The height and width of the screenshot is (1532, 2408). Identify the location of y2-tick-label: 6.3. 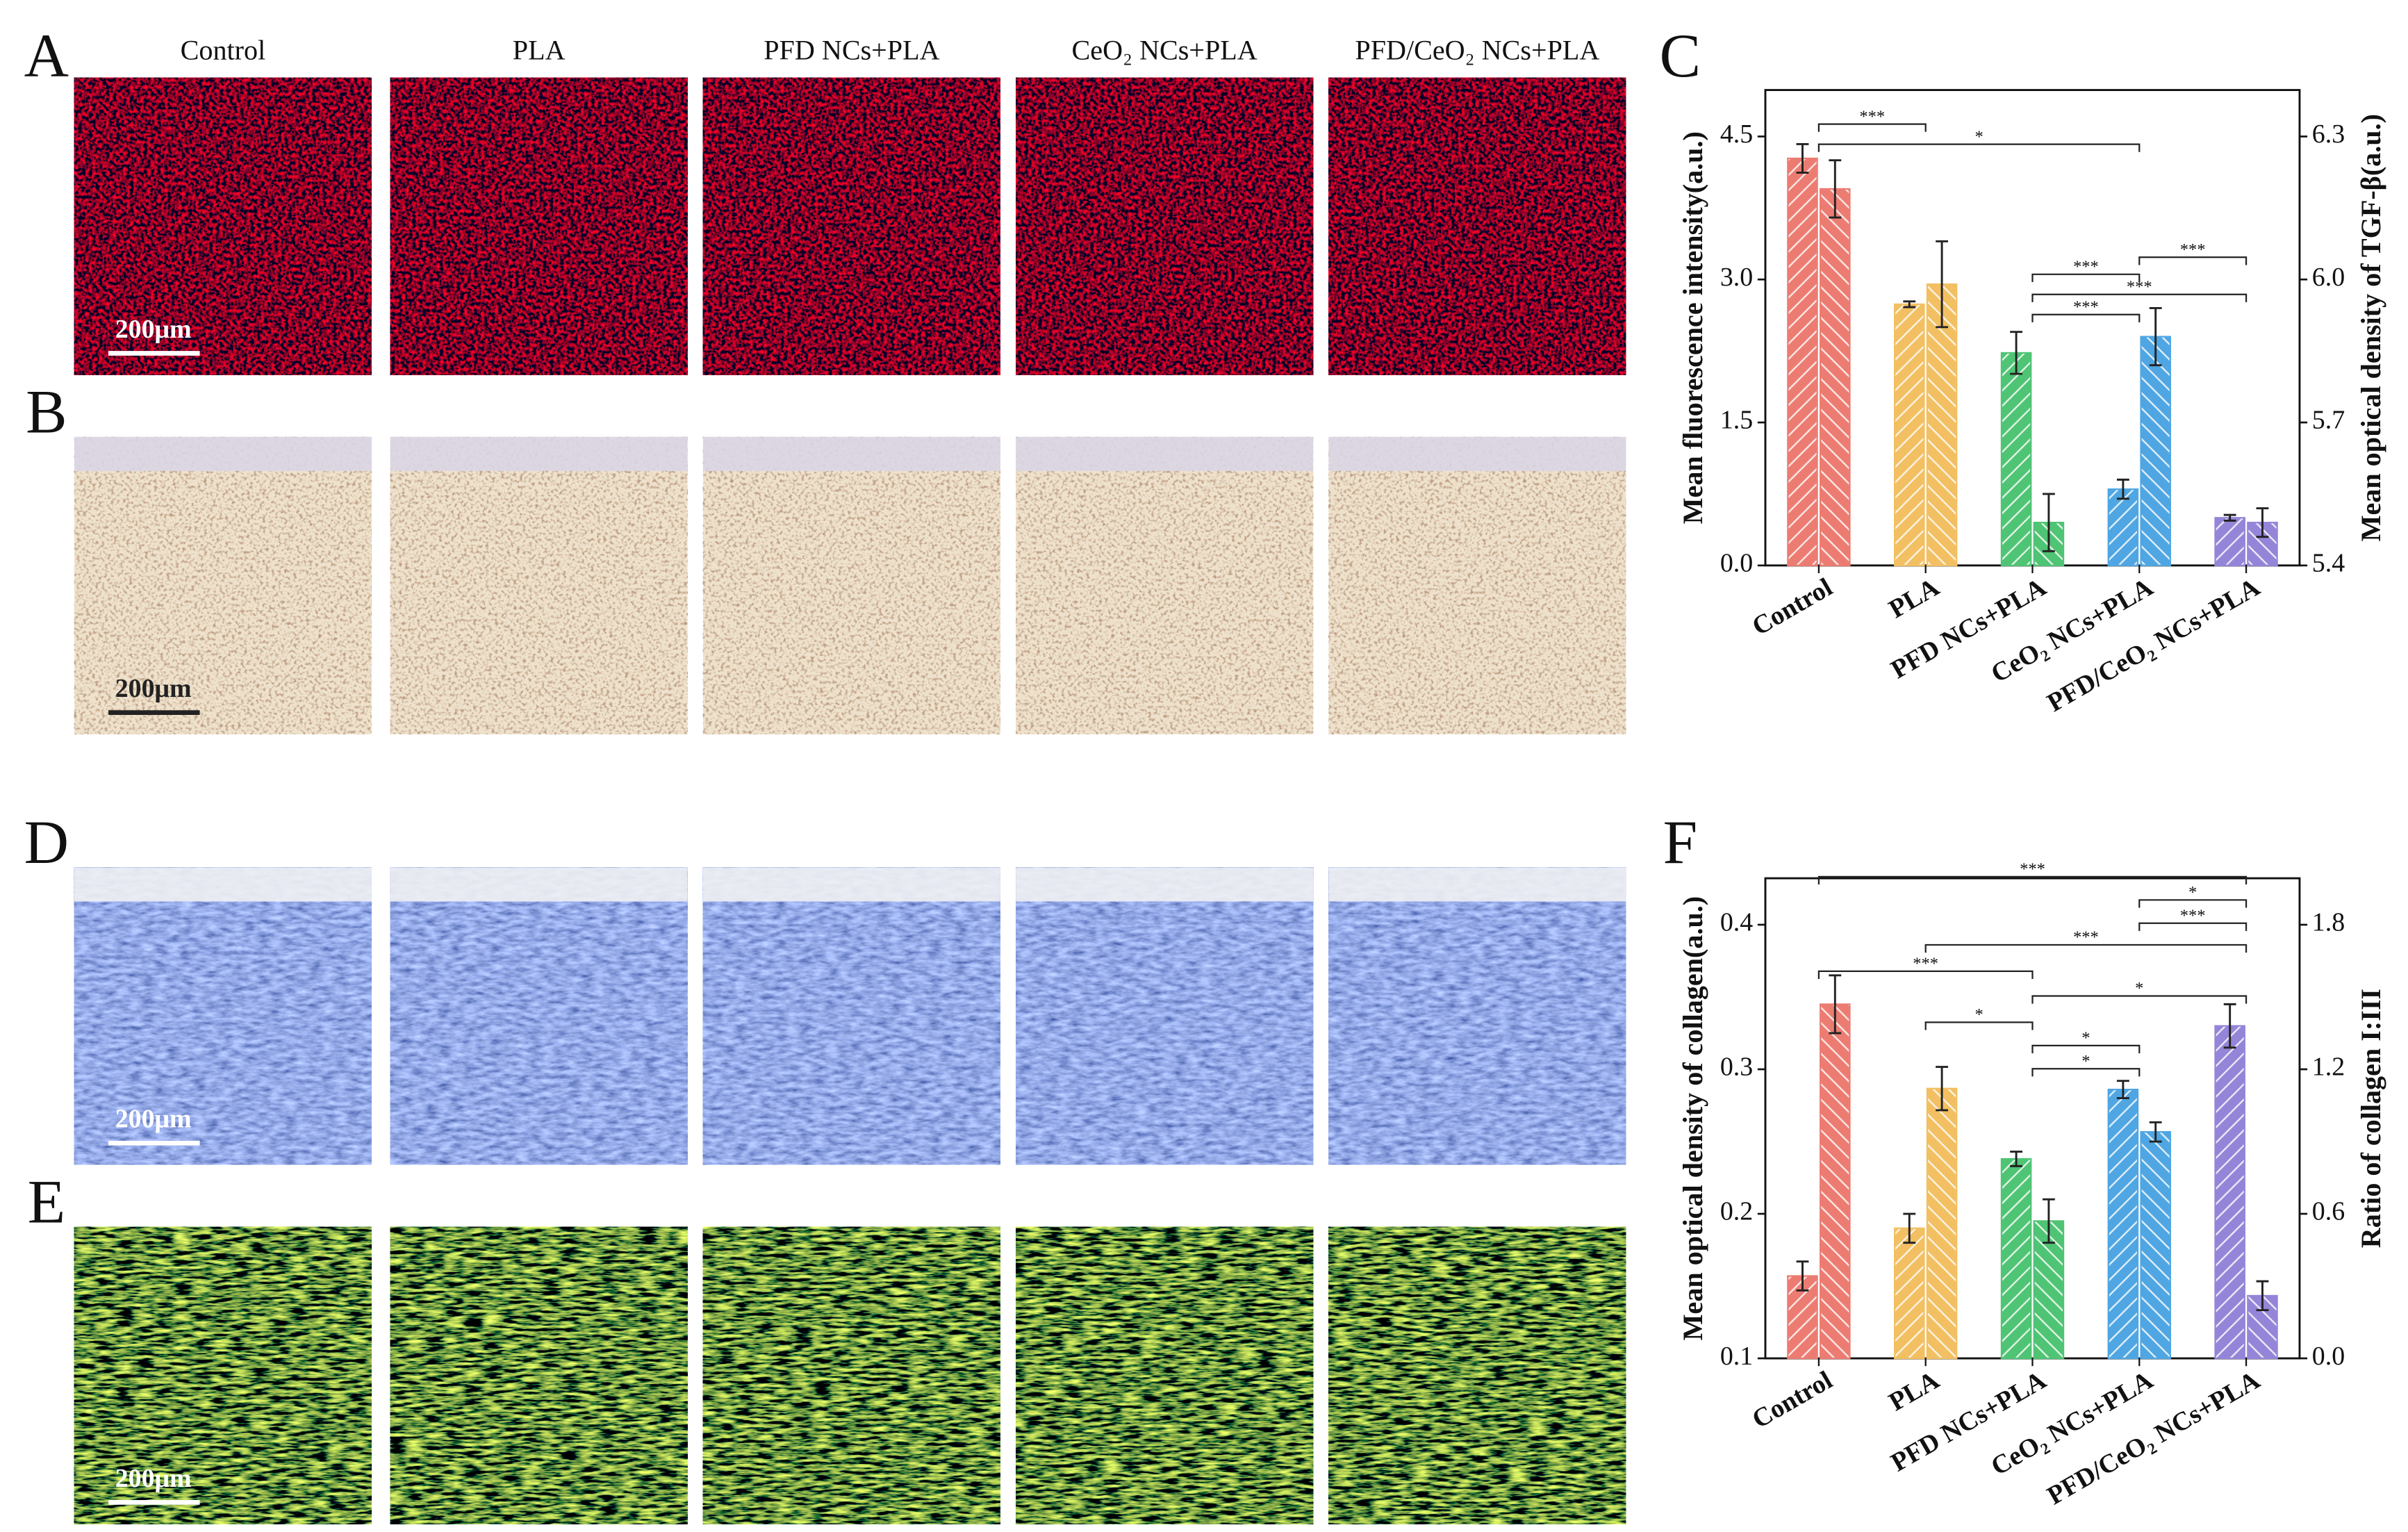
(2328, 134).